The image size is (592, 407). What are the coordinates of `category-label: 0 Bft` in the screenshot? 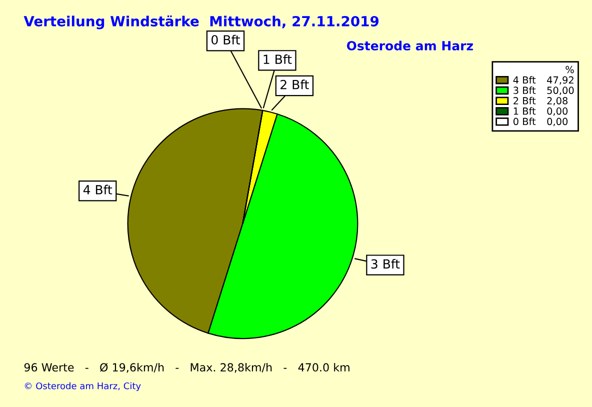 It's located at (226, 39).